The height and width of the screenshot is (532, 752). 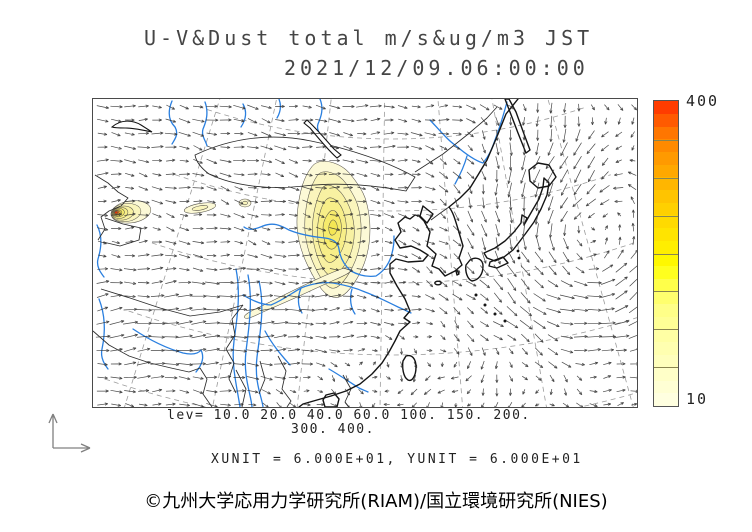 I want to click on colorbar, so click(x=666, y=253).